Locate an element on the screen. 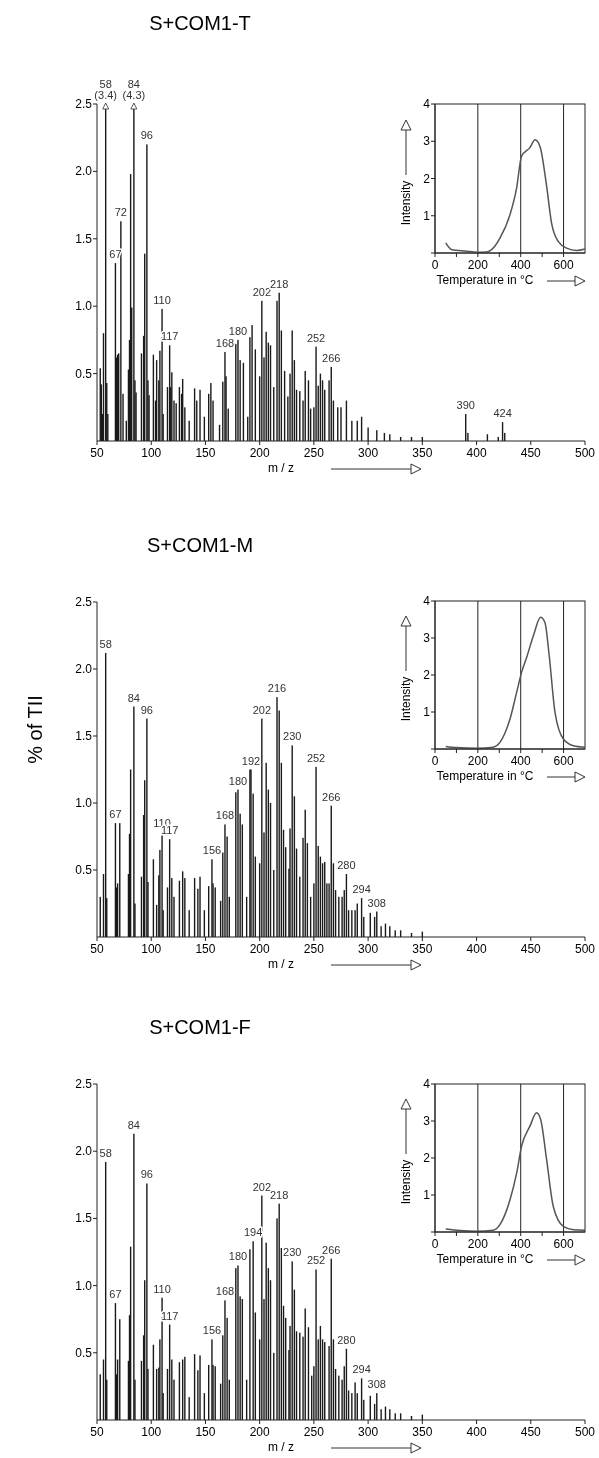  annotation: 218 is located at coordinates (279, 1194).